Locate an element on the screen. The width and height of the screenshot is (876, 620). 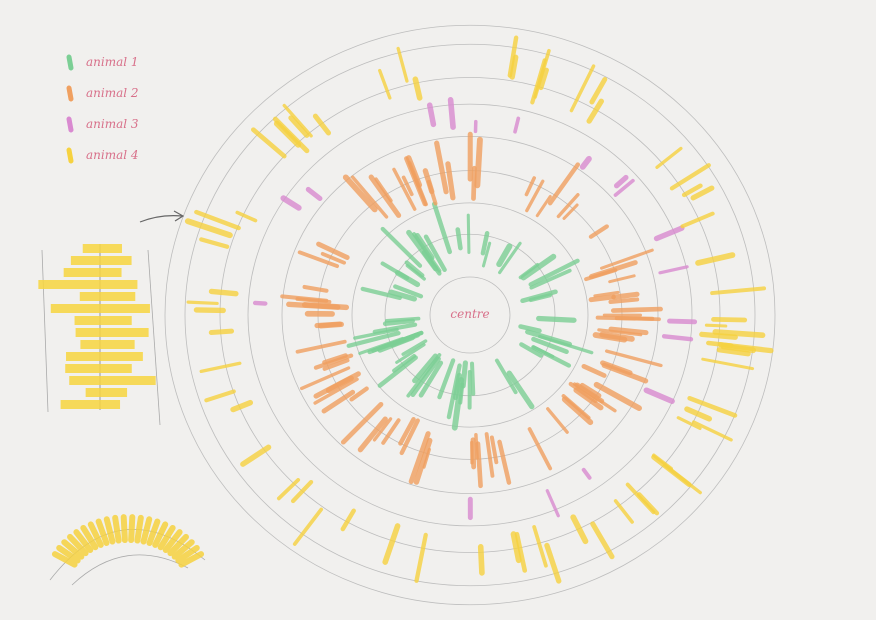
legend-label: animal 1 is located at coordinates (112, 62).